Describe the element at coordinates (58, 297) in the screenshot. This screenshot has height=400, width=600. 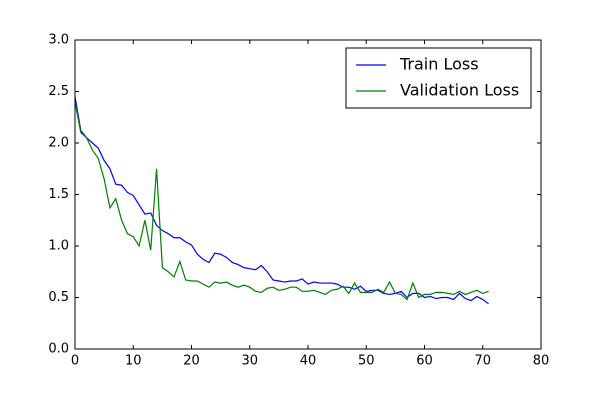
I see `y-tick-label: 0.5` at that location.